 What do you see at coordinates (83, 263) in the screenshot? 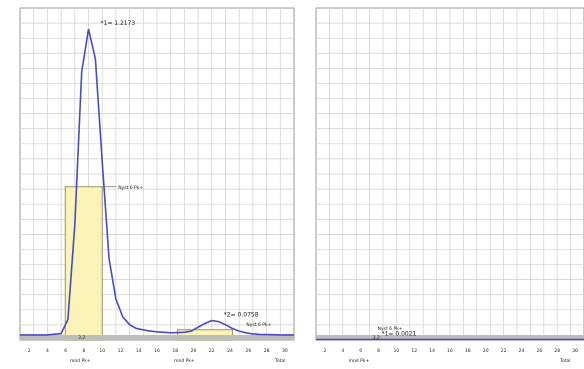
I see `highlight-band` at bounding box center [83, 263].